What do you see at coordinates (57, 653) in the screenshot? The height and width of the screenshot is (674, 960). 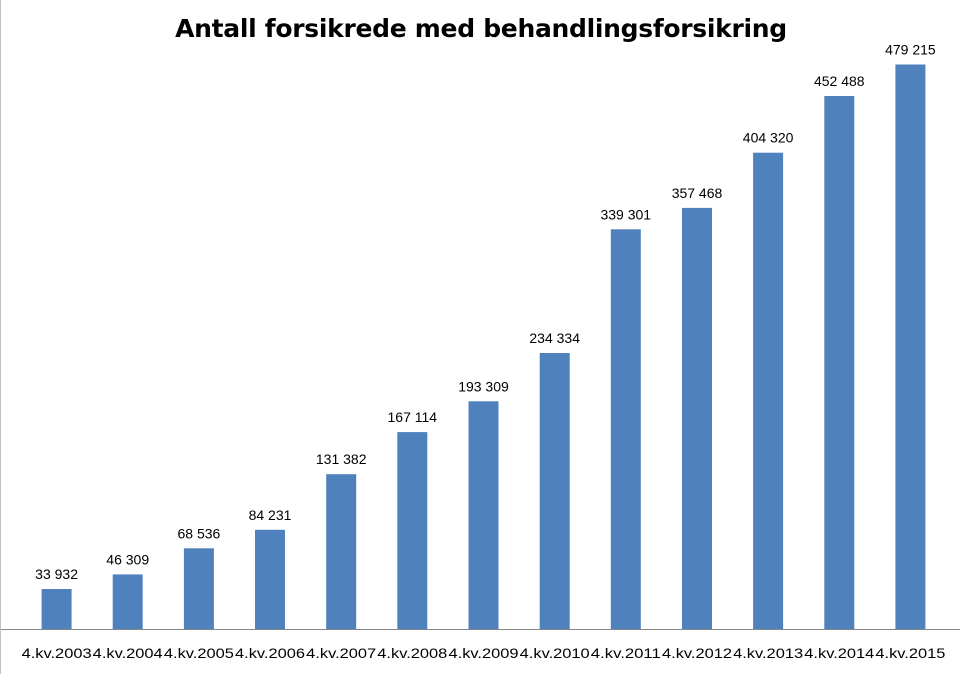 I see `x-tick-label-4.kv.2003: 4.kv.2003` at bounding box center [57, 653].